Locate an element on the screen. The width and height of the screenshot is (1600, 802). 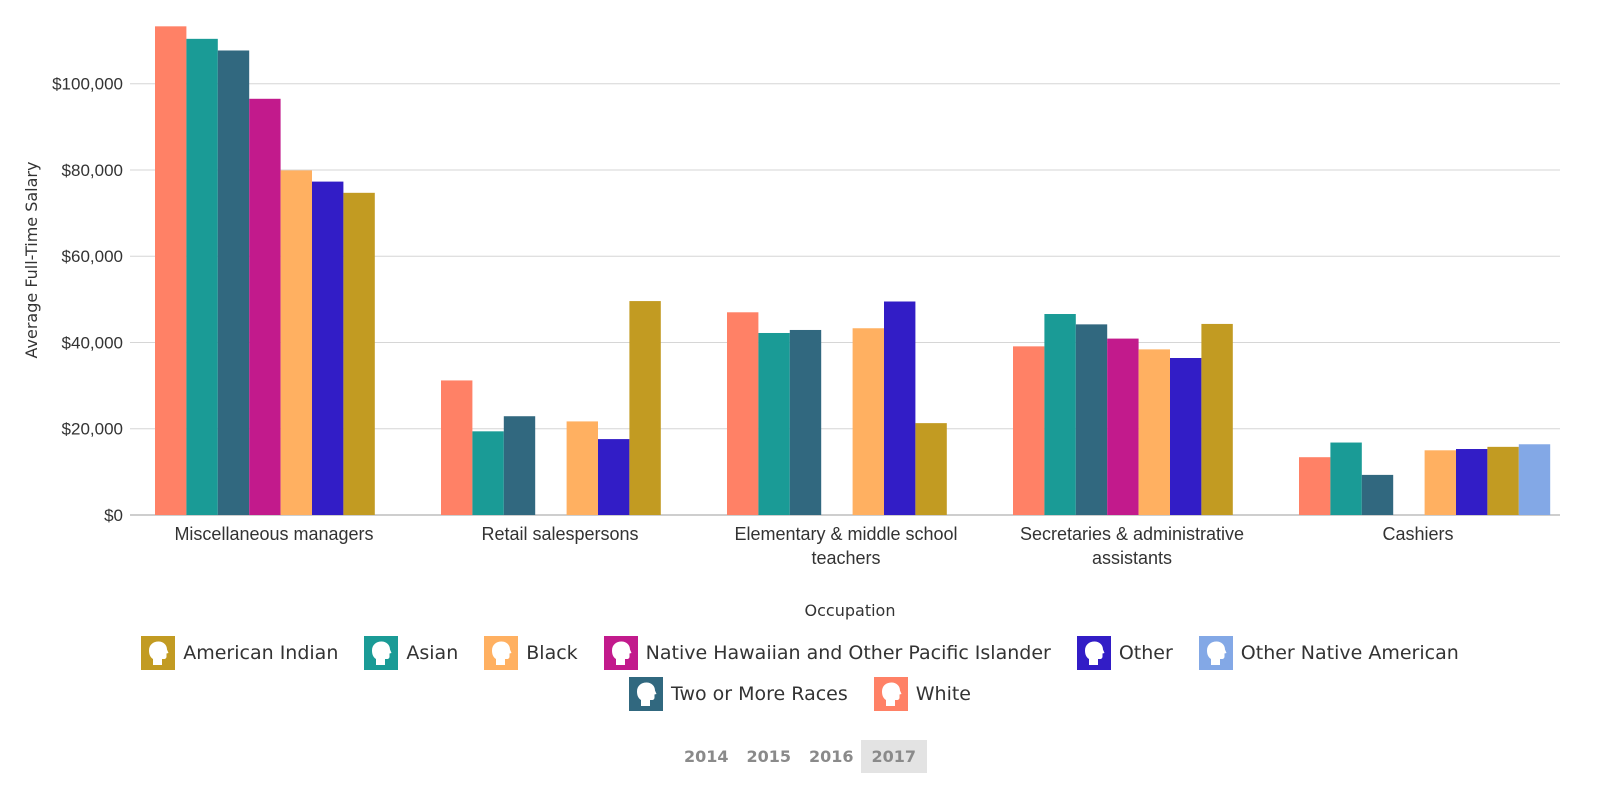
y-tick-label: $100,000 is located at coordinates (87, 84).